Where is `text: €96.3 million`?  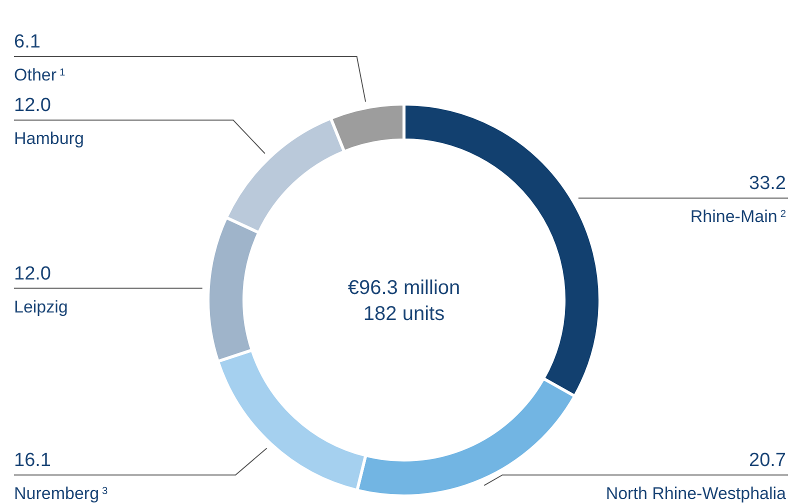
text: €96.3 million is located at coordinates (404, 288).